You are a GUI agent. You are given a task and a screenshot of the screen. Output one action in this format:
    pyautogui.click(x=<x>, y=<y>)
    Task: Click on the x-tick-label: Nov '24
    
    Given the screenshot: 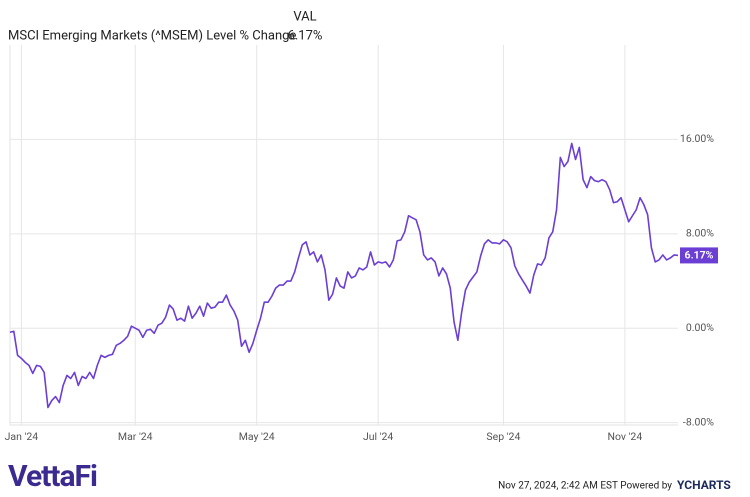 What is the action you would take?
    pyautogui.click(x=624, y=436)
    